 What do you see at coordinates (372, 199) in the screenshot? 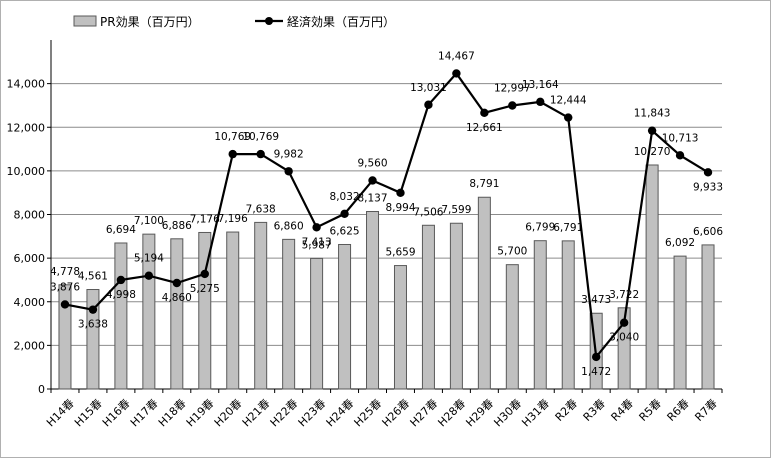
I see `bar-data-label: 8,137` at bounding box center [372, 199].